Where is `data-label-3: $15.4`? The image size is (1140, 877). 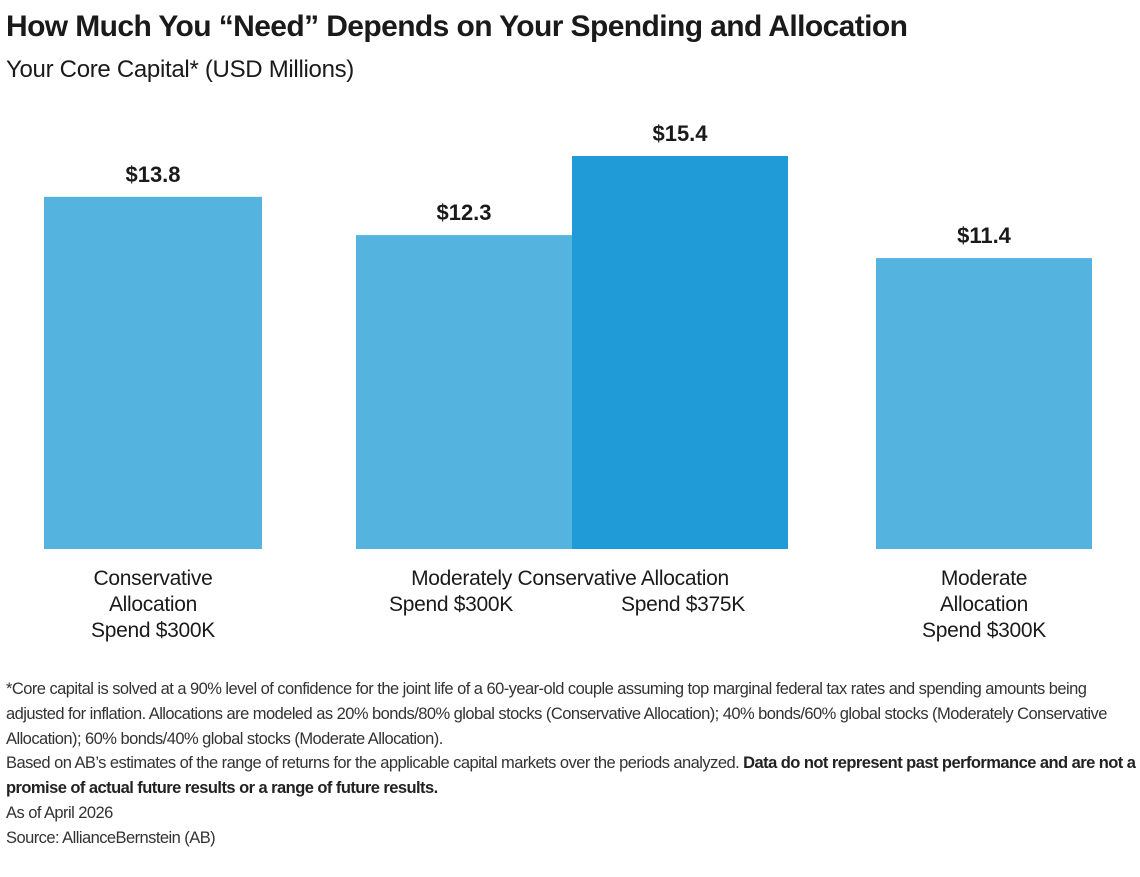 data-label-3: $15.4 is located at coordinates (680, 133).